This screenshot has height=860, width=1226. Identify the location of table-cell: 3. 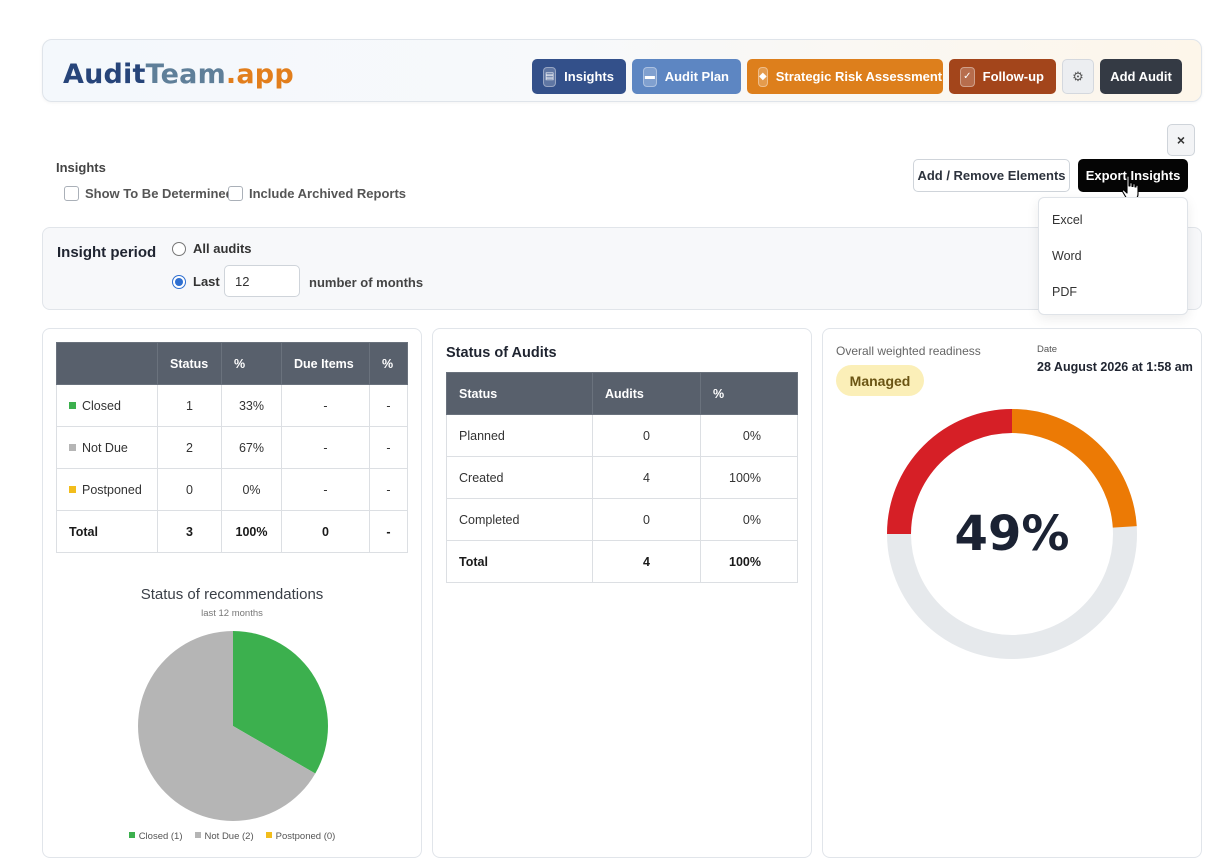
(189, 531).